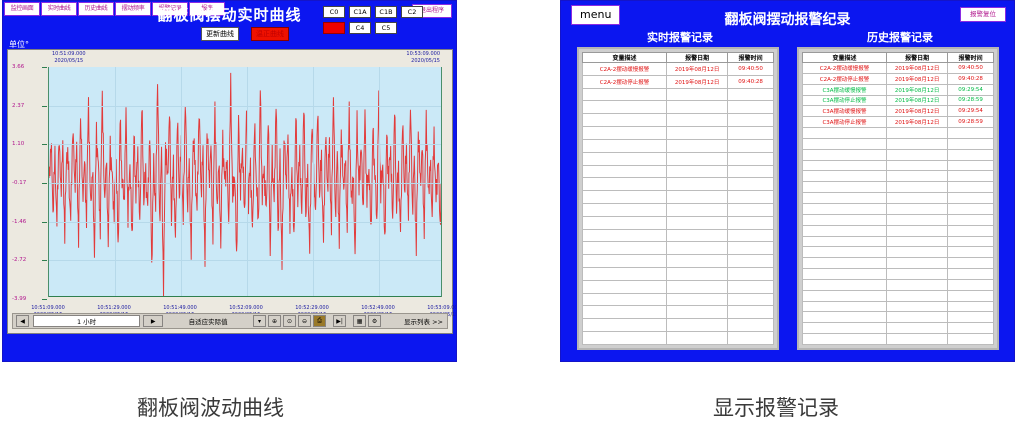  Describe the element at coordinates (334, 28) in the screenshot. I see `channel-button-C3: C3` at that location.